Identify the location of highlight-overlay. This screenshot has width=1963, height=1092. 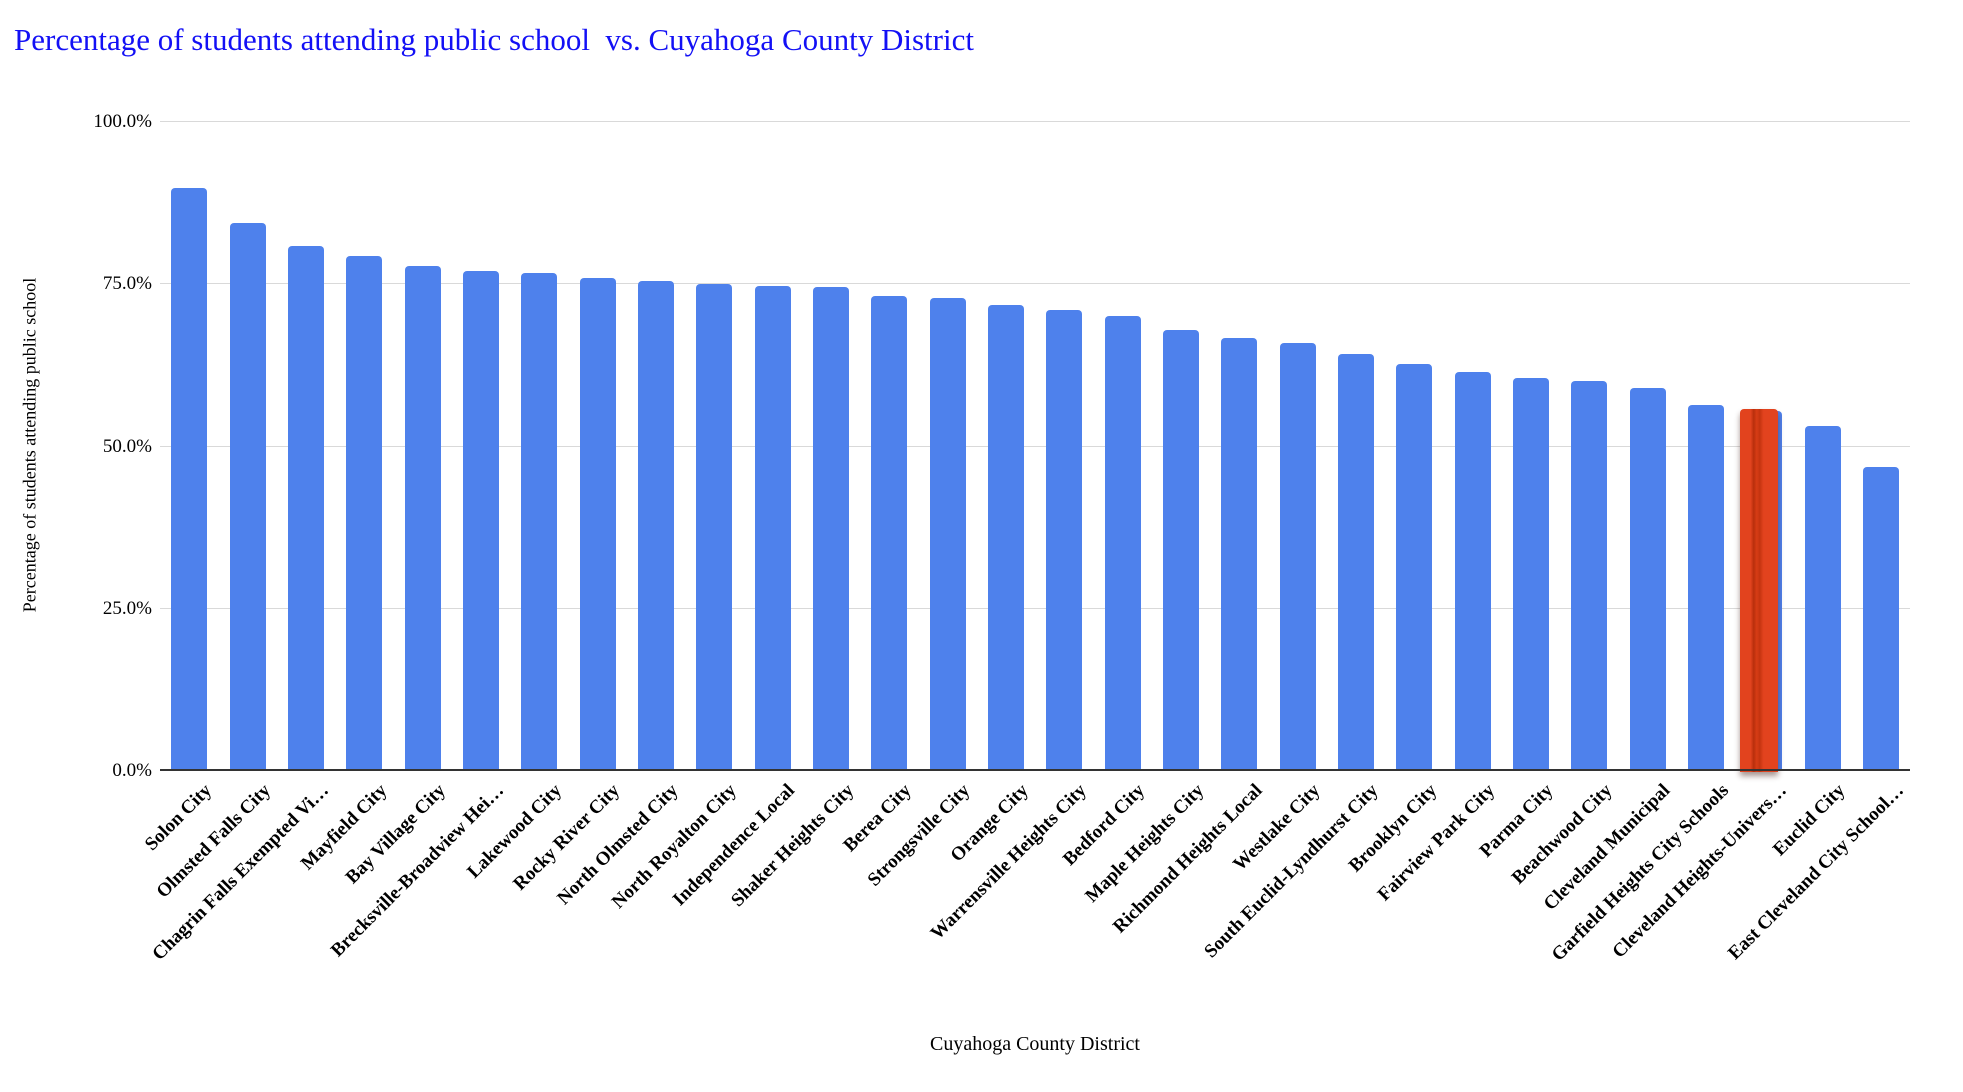
(1759, 590).